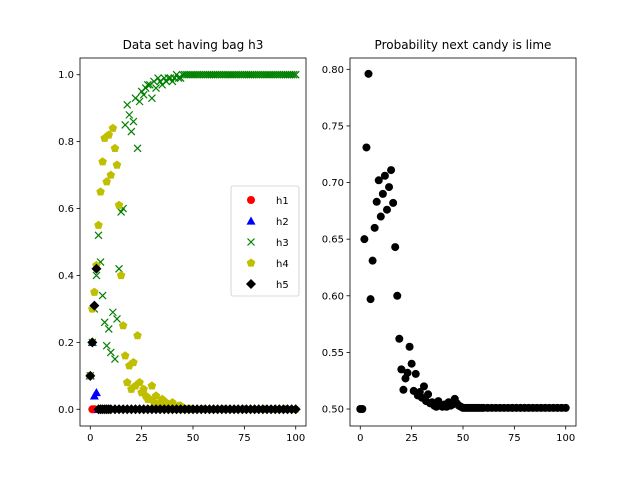 This screenshot has width=640, height=480. What do you see at coordinates (333, 70) in the screenshot?
I see `right-ytick-label: 0.80` at bounding box center [333, 70].